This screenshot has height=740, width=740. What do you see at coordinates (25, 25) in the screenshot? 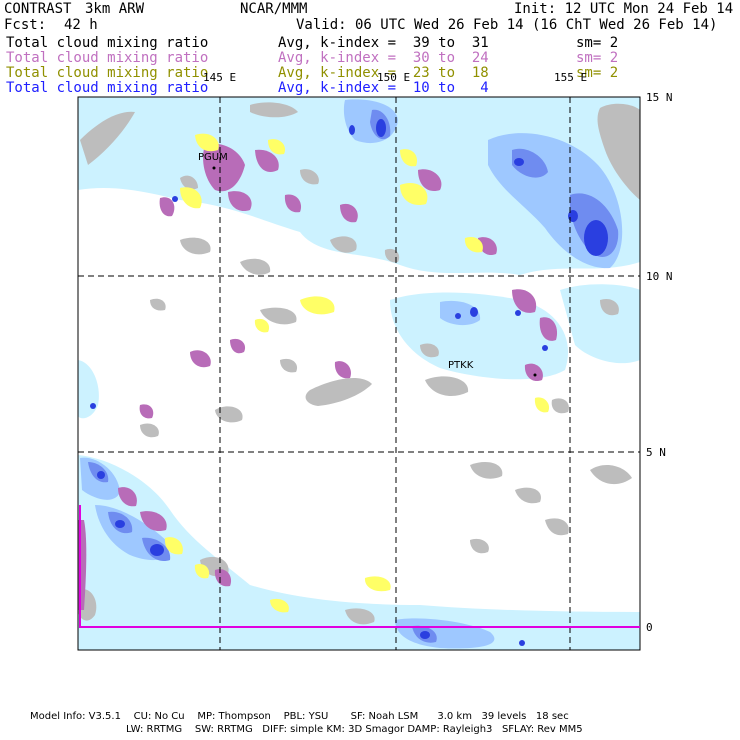
I see `forecast-label: Fcst:` at bounding box center [25, 25].